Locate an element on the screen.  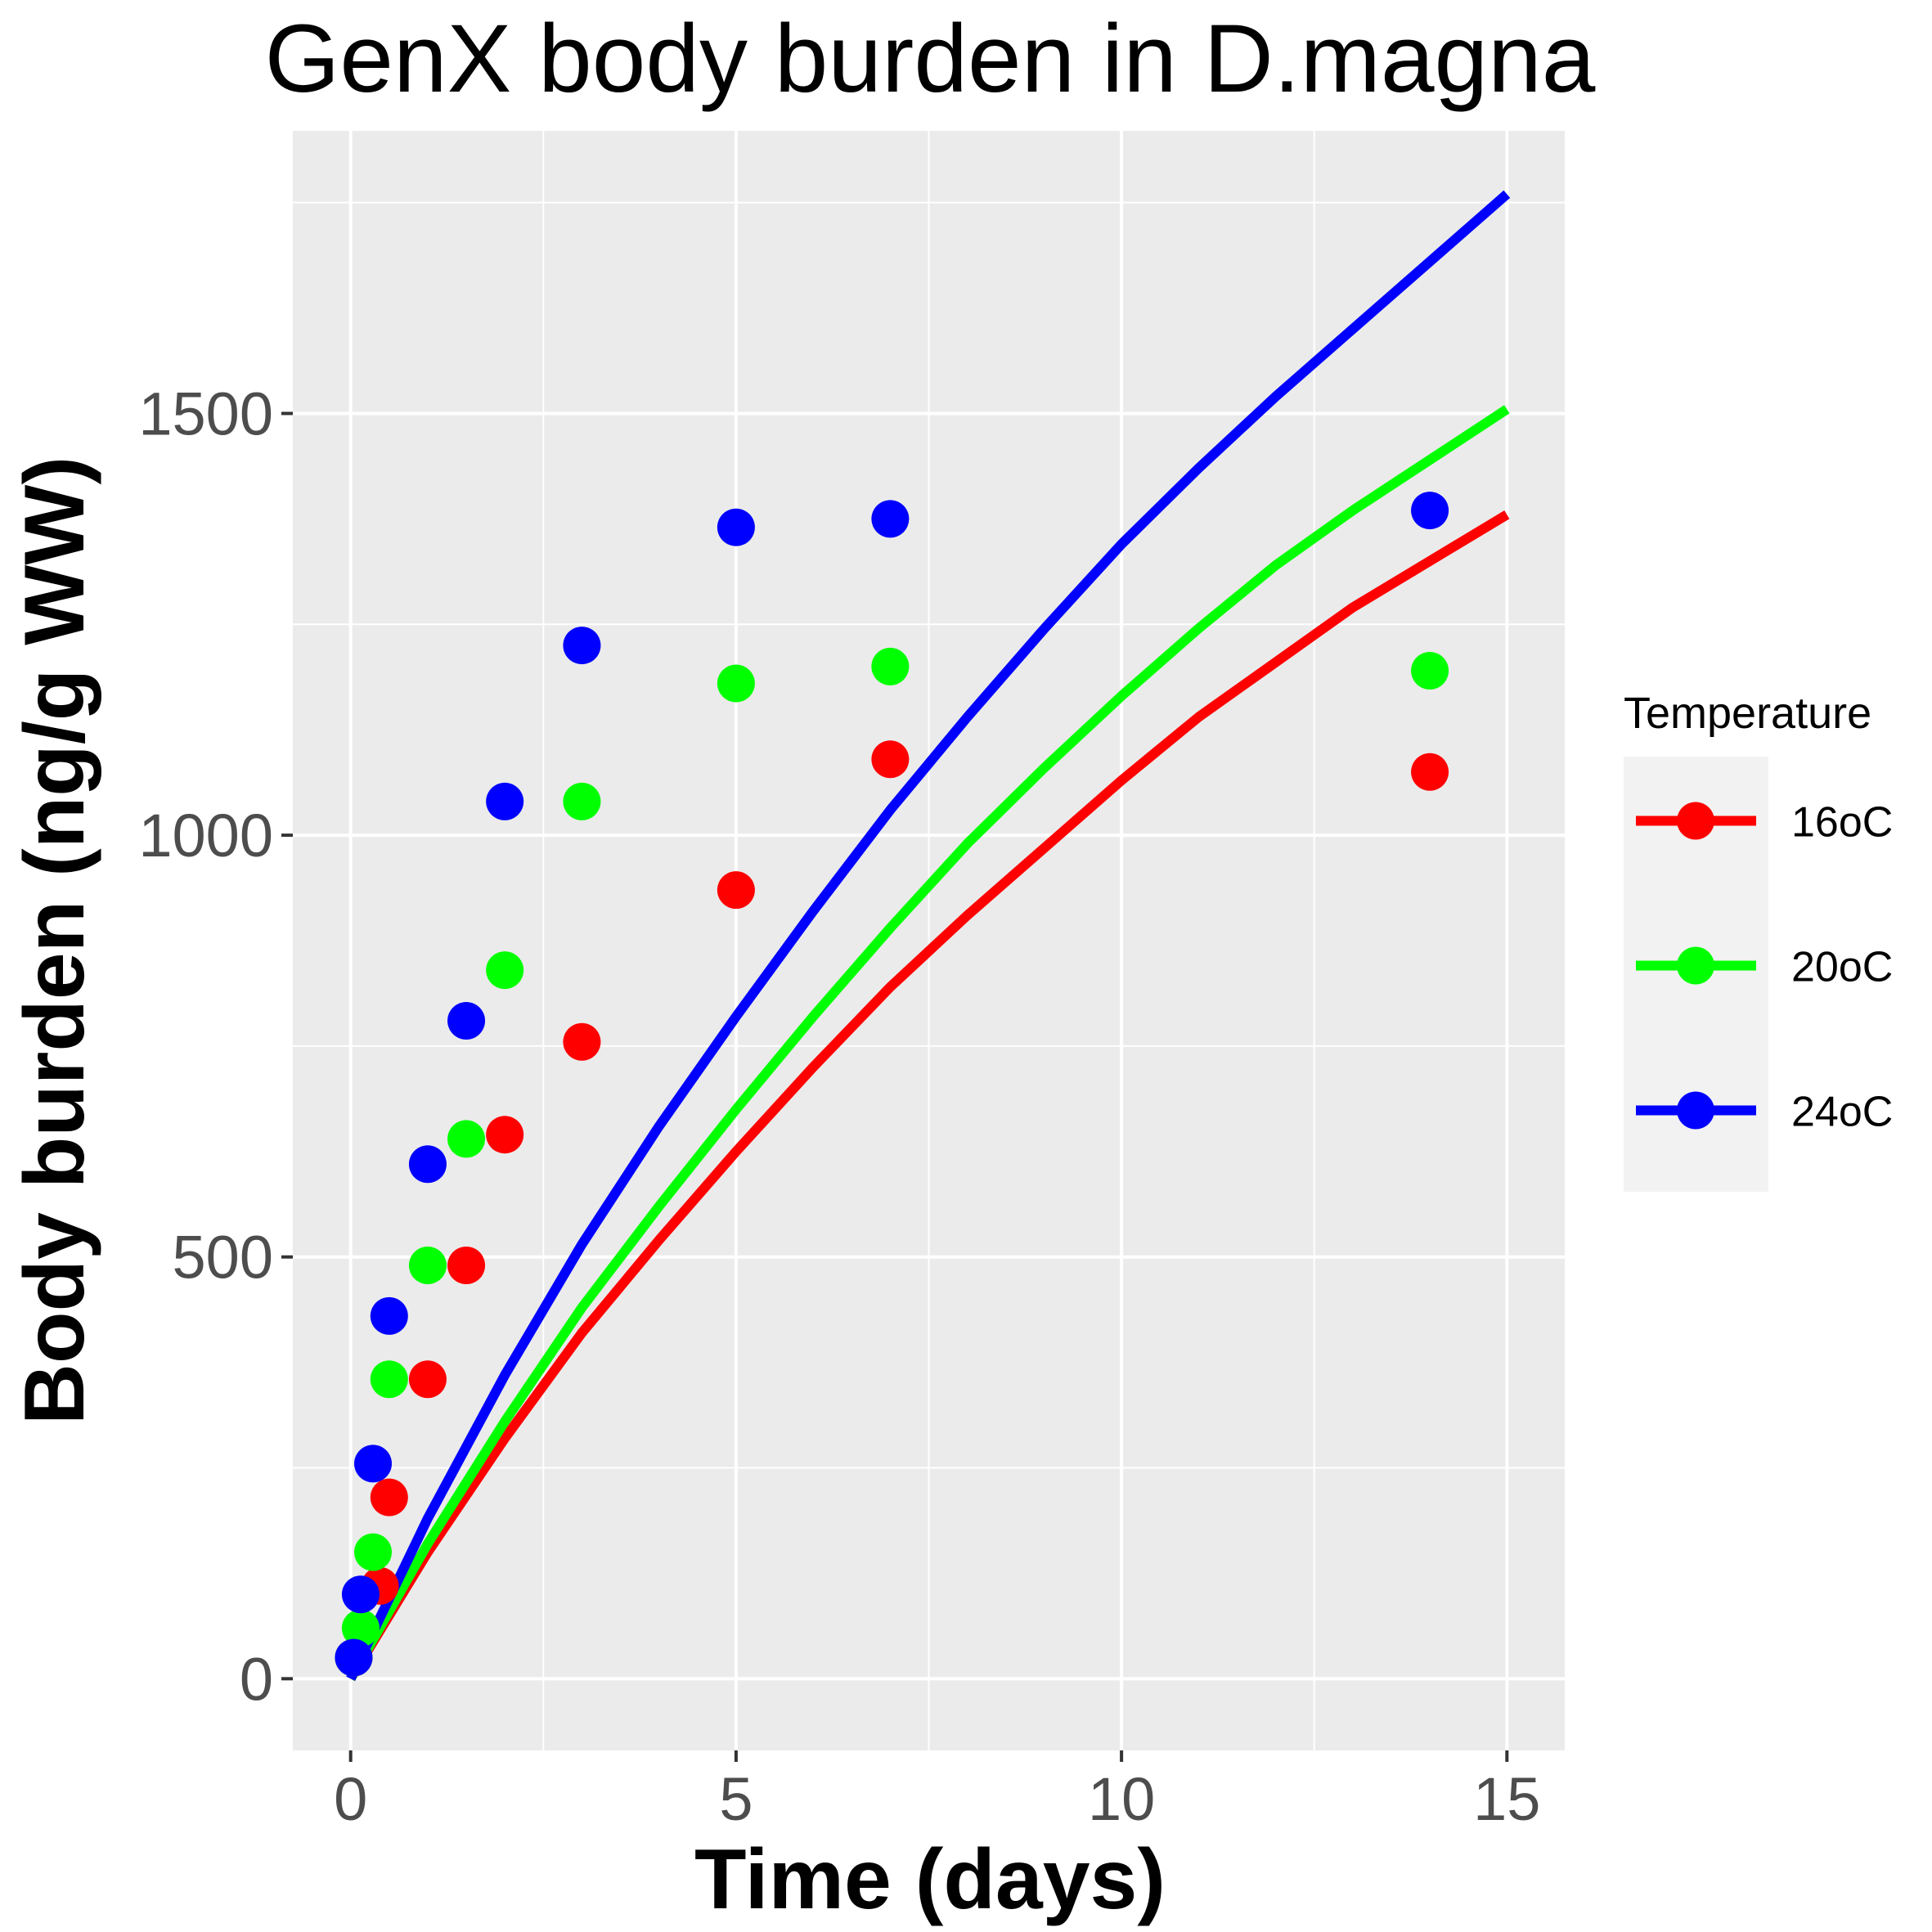
chart-title: GenX body burden in D.magna is located at coordinates (931, 59).